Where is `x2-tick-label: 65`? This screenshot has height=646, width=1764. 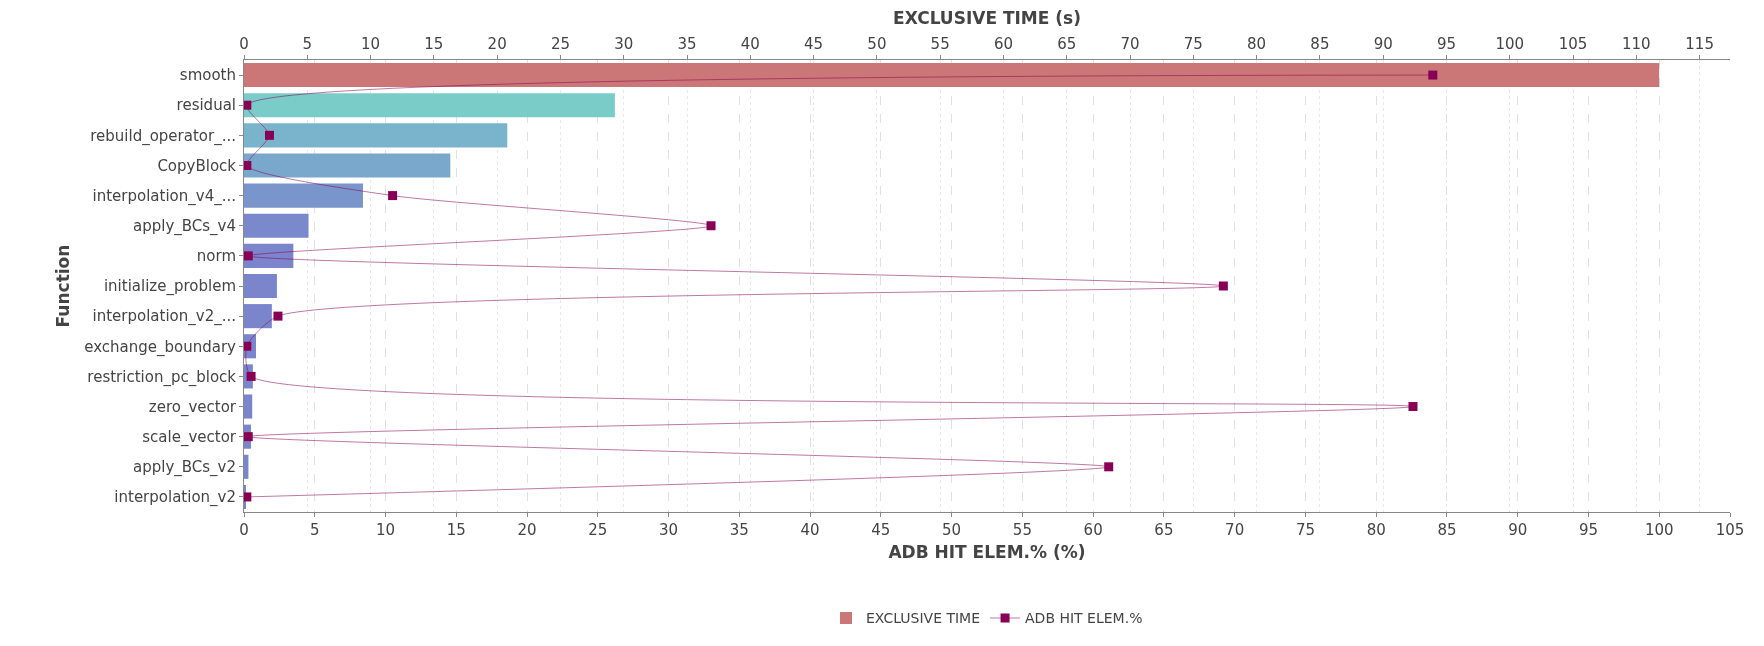 x2-tick-label: 65 is located at coordinates (1067, 44).